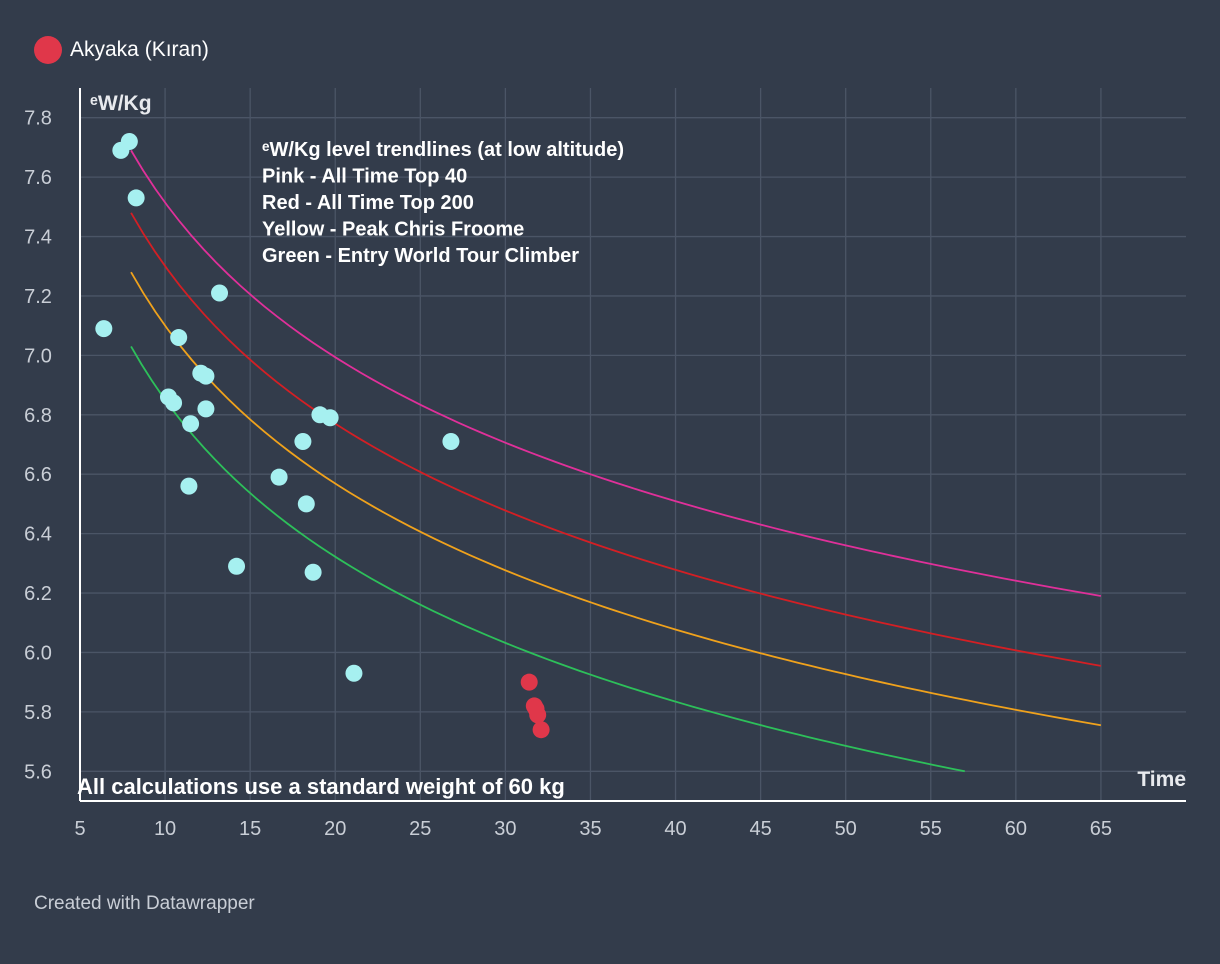 The height and width of the screenshot is (964, 1220). I want to click on y-tick-label: 6.0, so click(38, 653).